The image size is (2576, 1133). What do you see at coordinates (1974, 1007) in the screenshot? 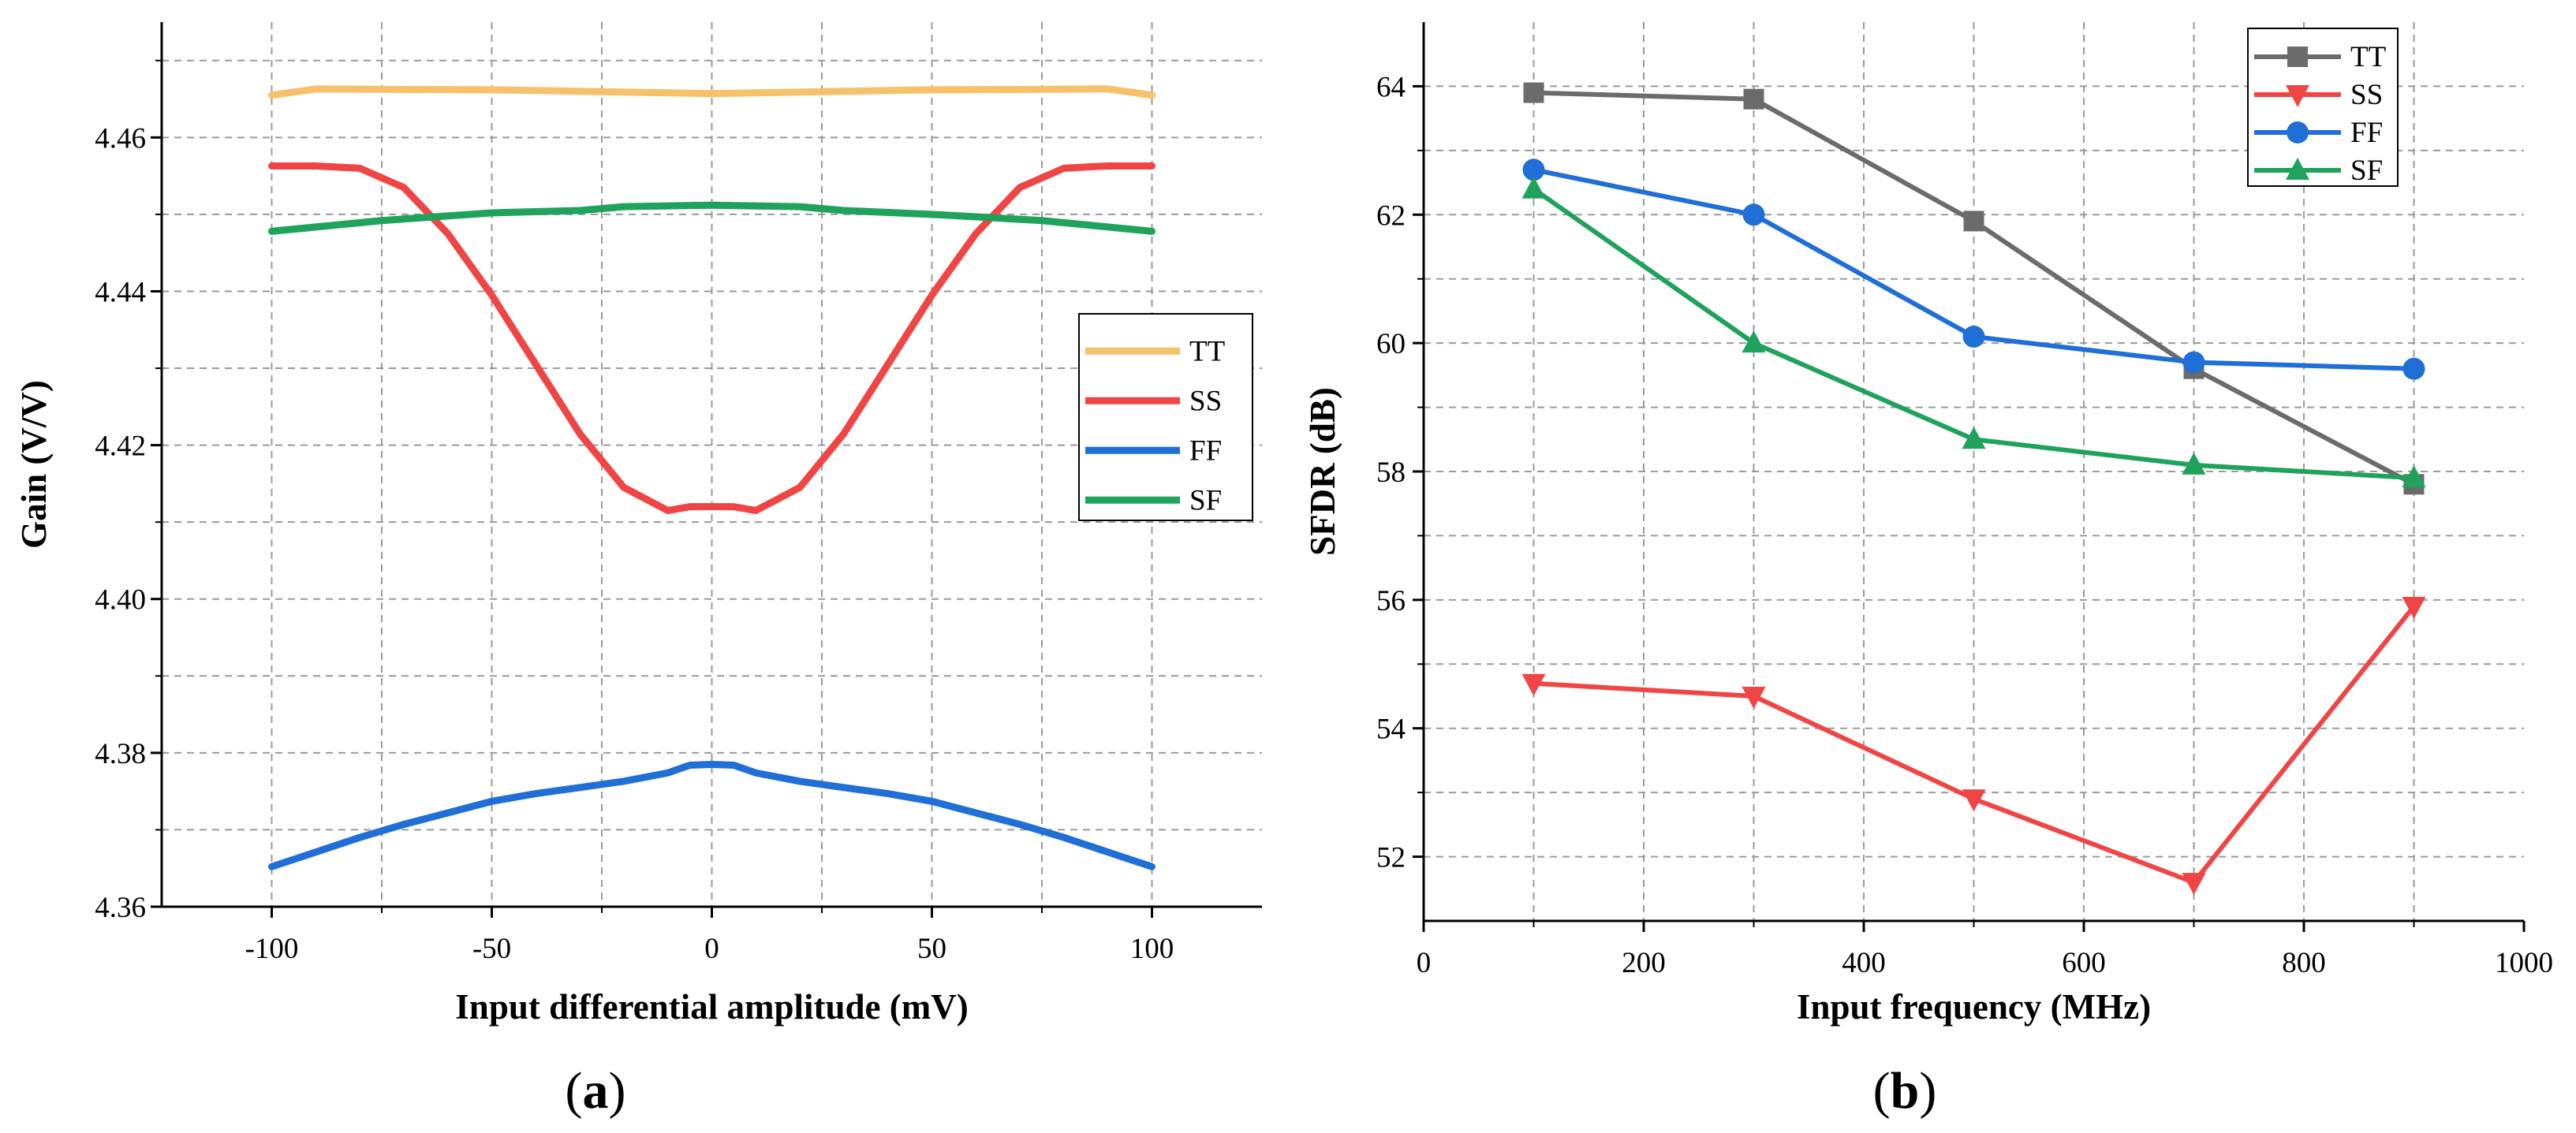
I see `x-axis-title: Input frequency (MHz)` at bounding box center [1974, 1007].